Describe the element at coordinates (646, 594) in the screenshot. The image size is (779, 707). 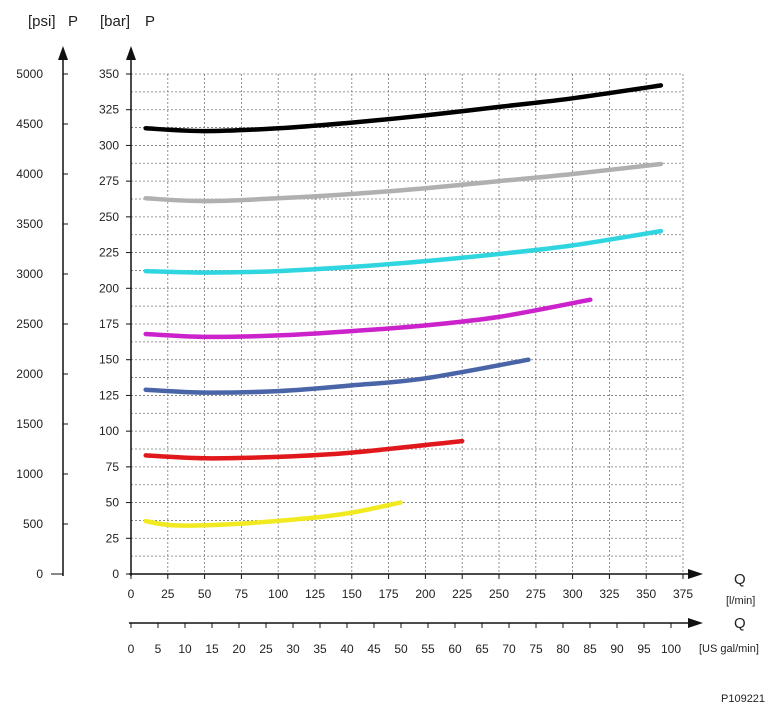
I see `x-primary-tick-label: 350` at that location.